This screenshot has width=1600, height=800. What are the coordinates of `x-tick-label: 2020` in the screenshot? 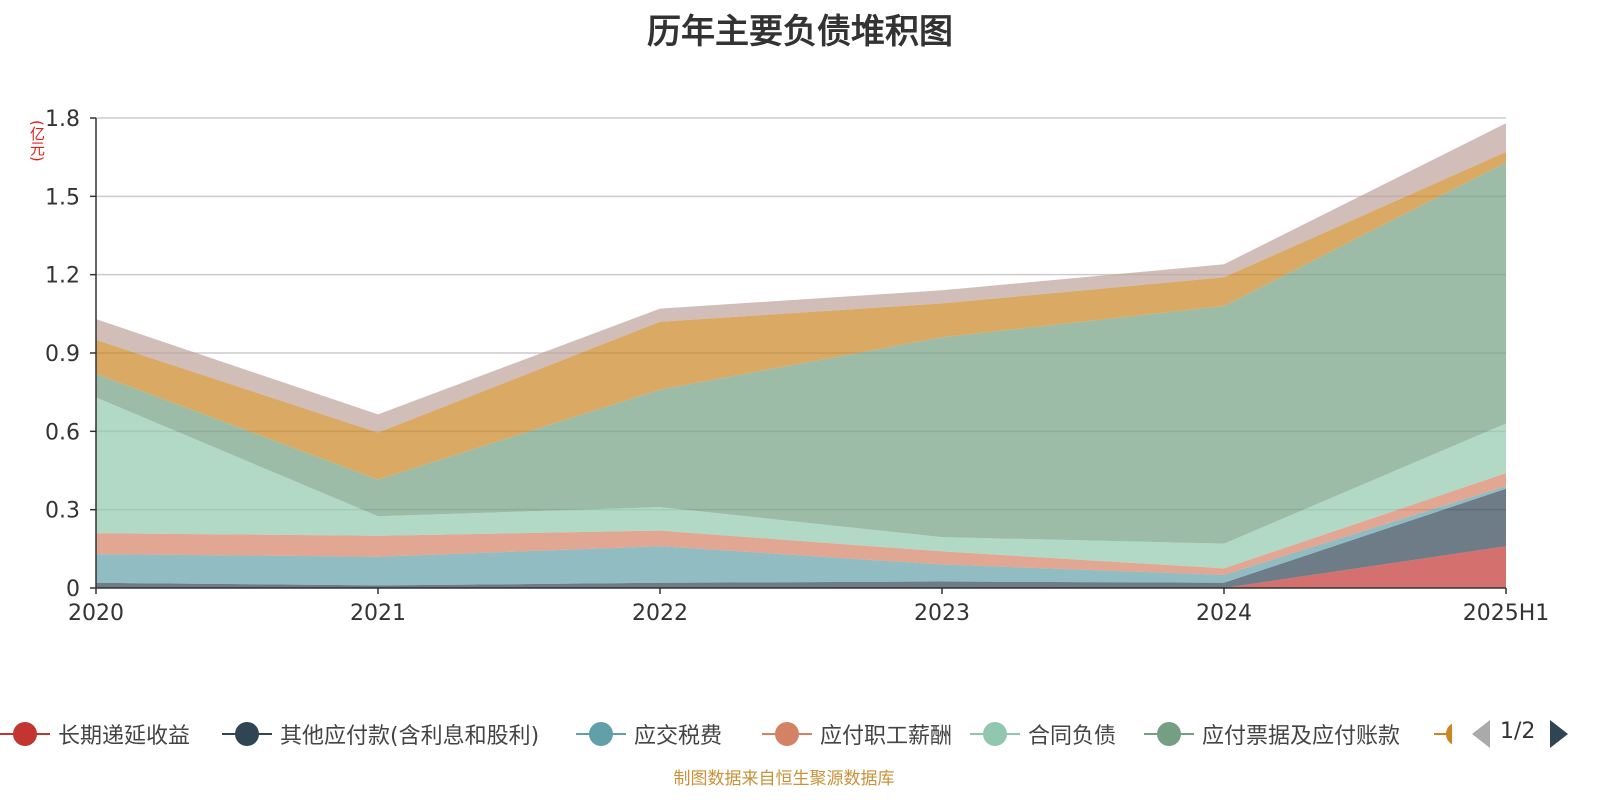 It's located at (96, 613).